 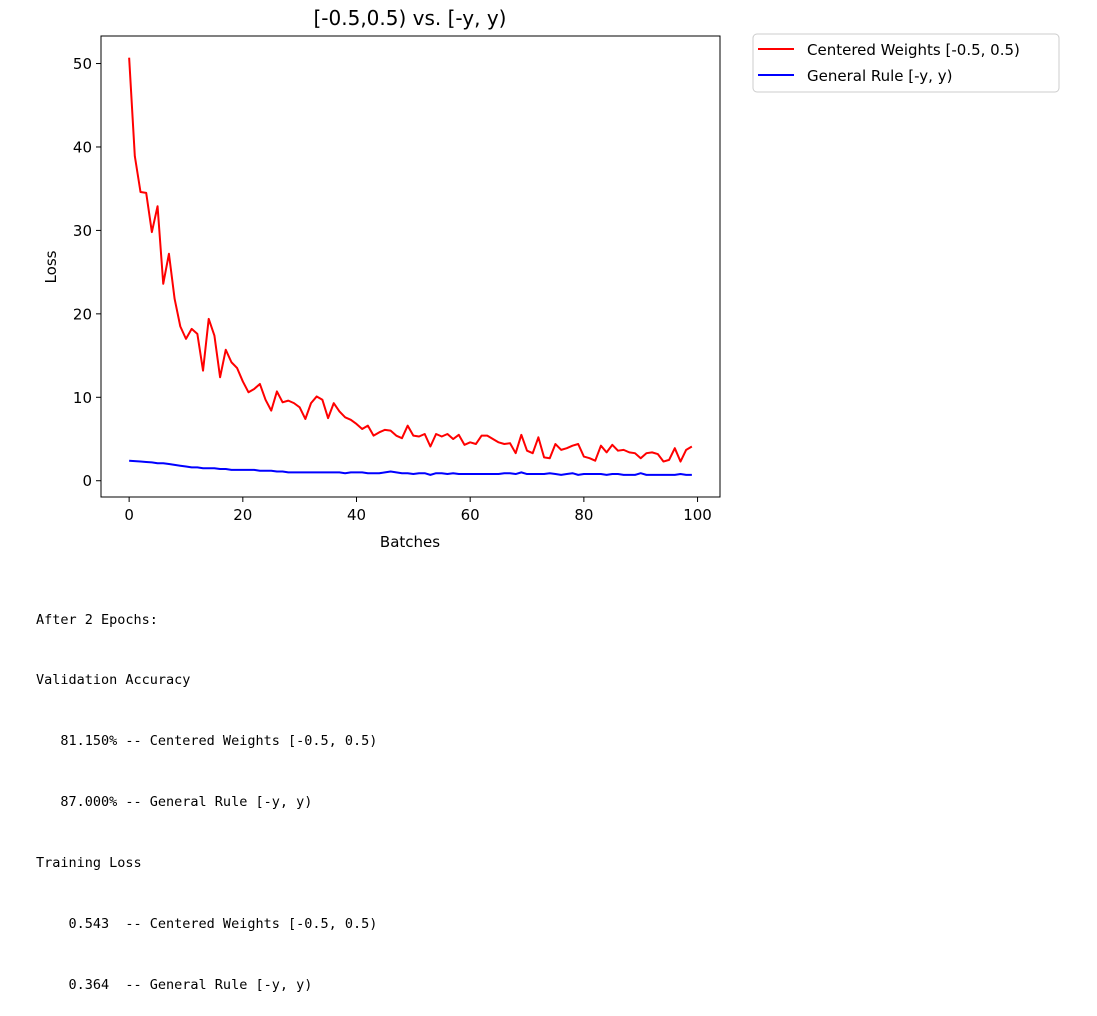 What do you see at coordinates (82, 64) in the screenshot?
I see `y-tick-label: 50` at bounding box center [82, 64].